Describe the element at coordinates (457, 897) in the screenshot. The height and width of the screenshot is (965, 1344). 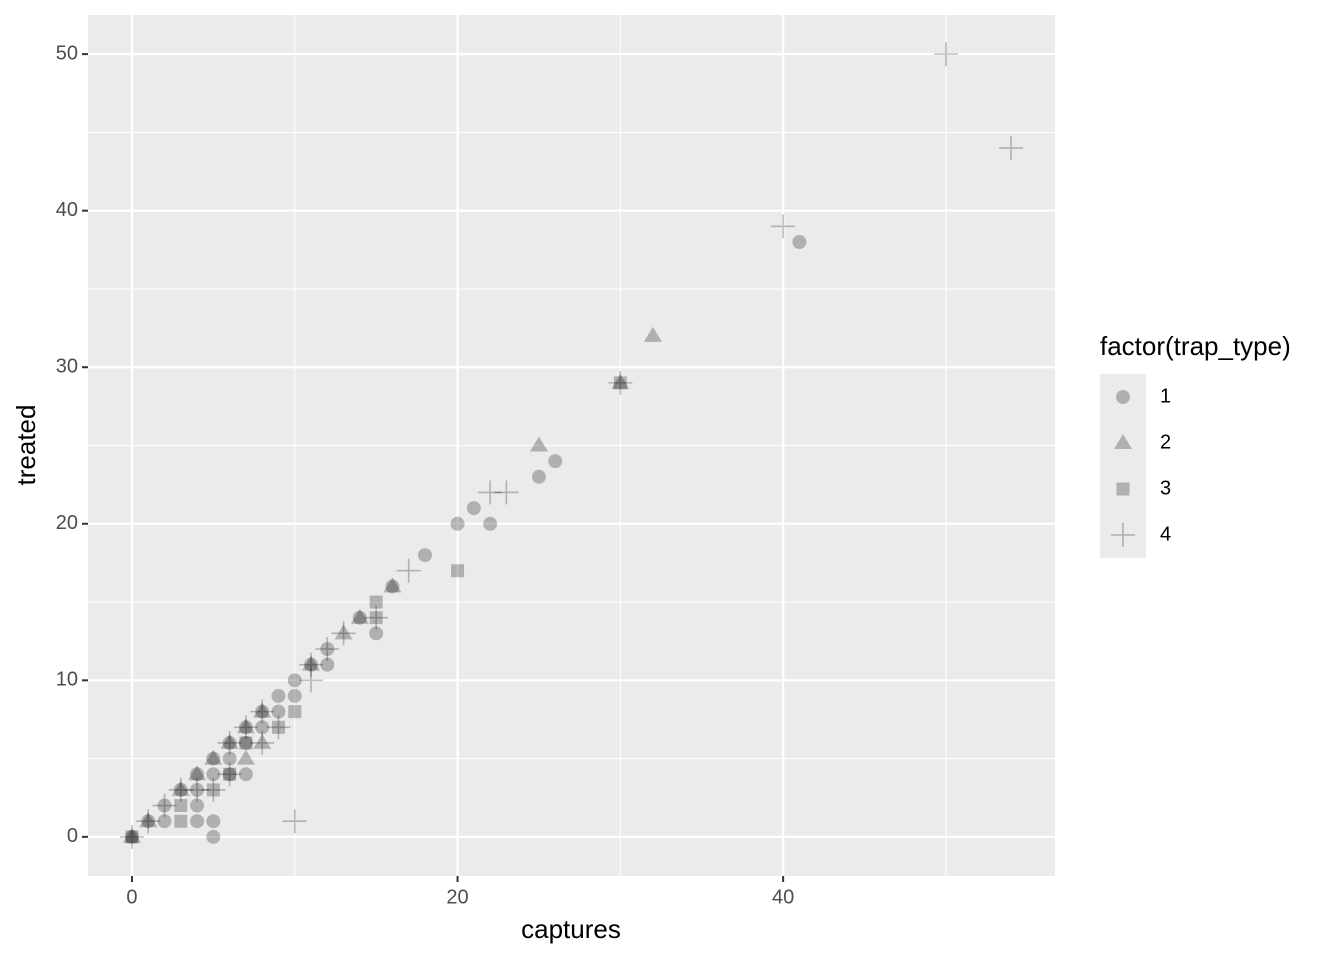
I see `x-tick-label: 20` at that location.